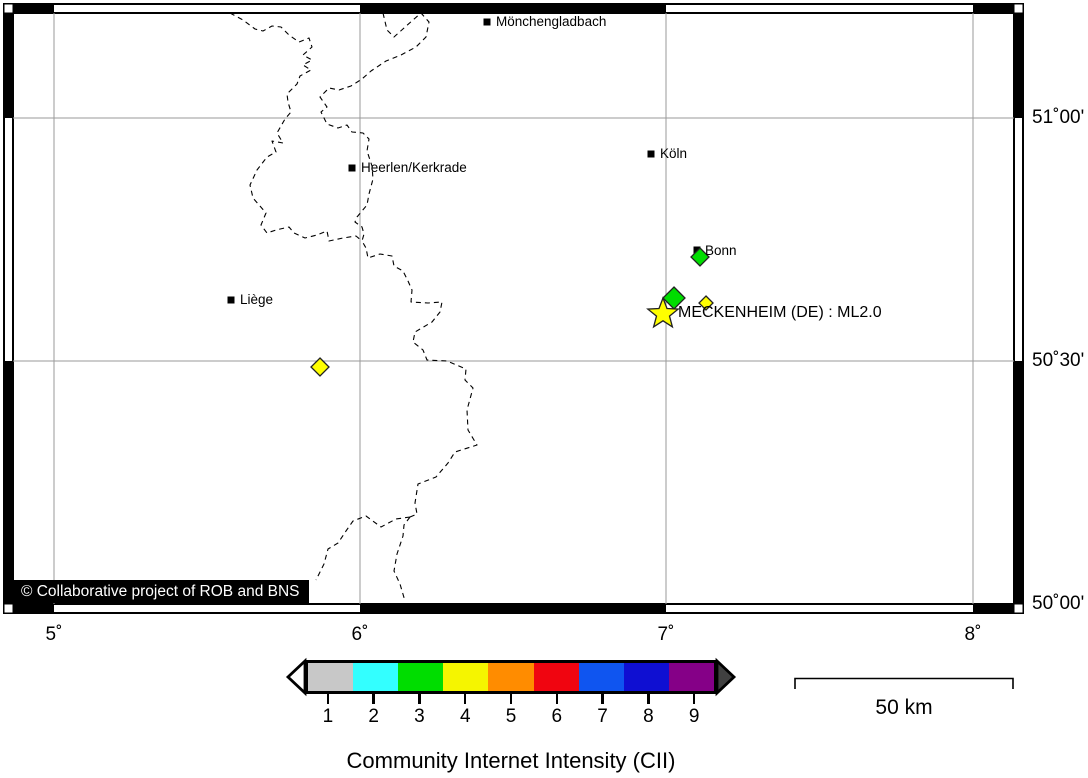 The width and height of the screenshot is (1088, 778). Describe the element at coordinates (511, 760) in the screenshot. I see `colorbar-title: Community Internet Intensity (CII)` at that location.